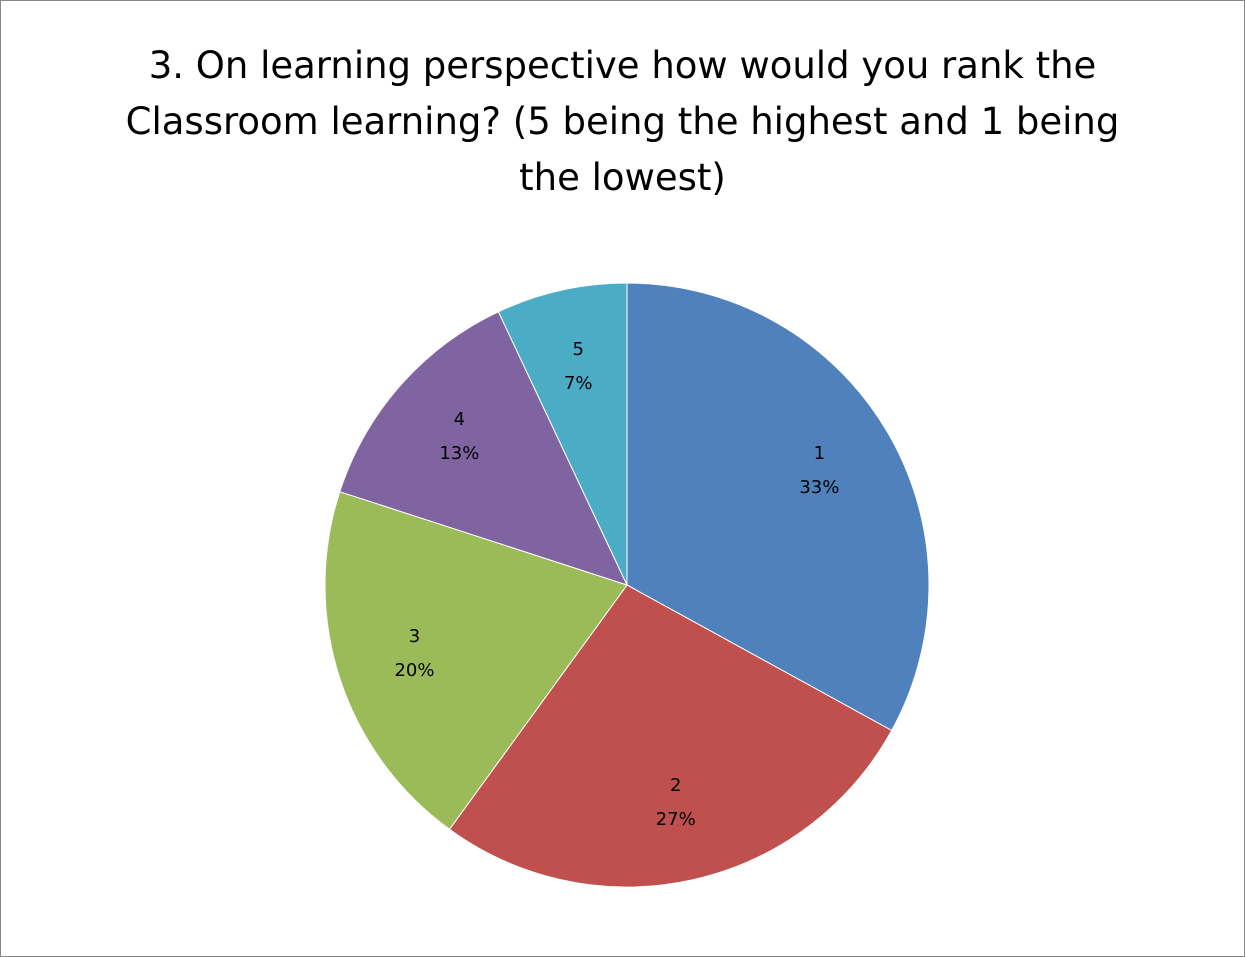 This screenshot has width=1245, height=957. What do you see at coordinates (819, 453) in the screenshot?
I see `slice-category-label: 1` at bounding box center [819, 453].